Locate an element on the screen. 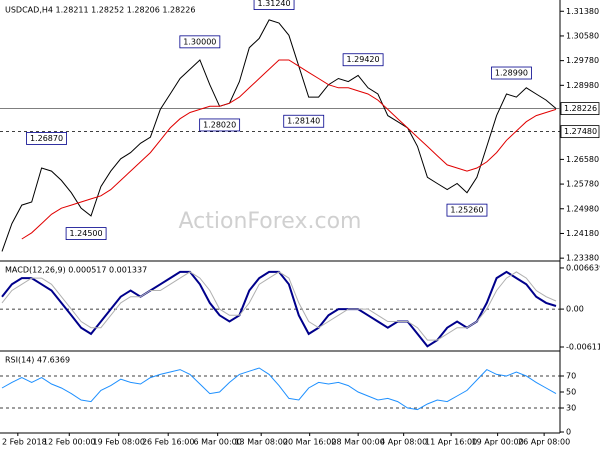  y-tick-label: 1.28980 is located at coordinates (582, 85).